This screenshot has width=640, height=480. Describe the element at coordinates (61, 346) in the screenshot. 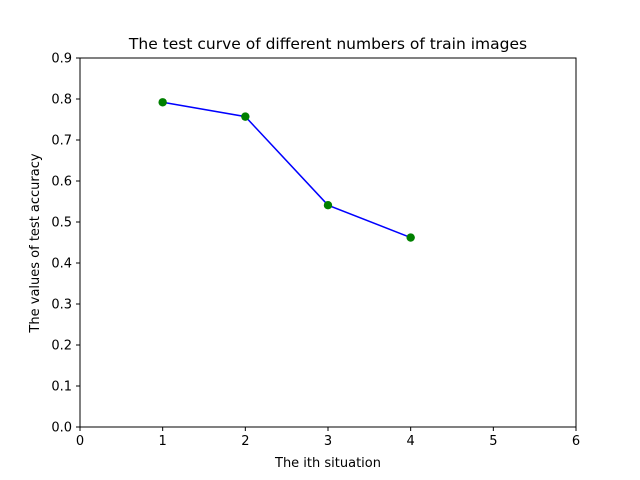

I see `y-tick-label: 0.2` at that location.